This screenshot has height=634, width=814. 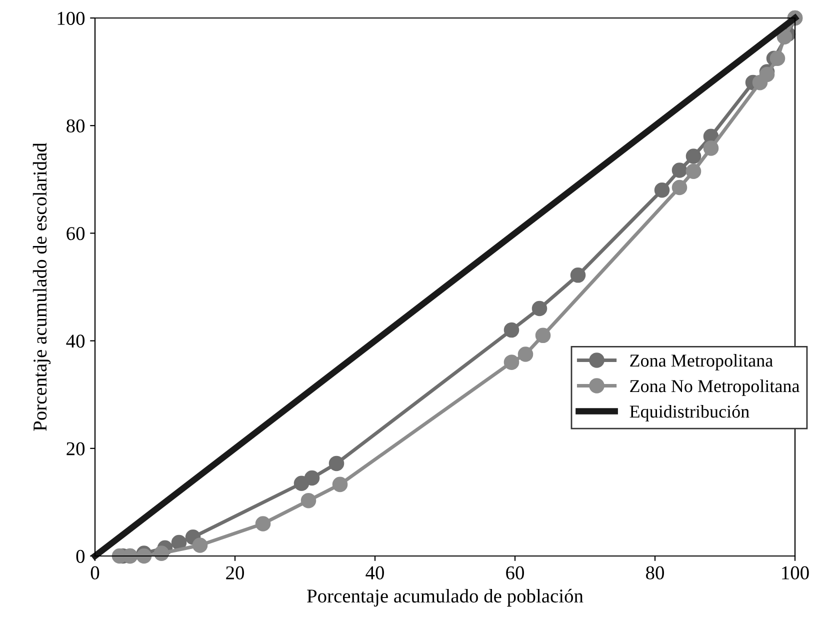 What do you see at coordinates (375, 573) in the screenshot?
I see `x-tick-label: 40` at bounding box center [375, 573].